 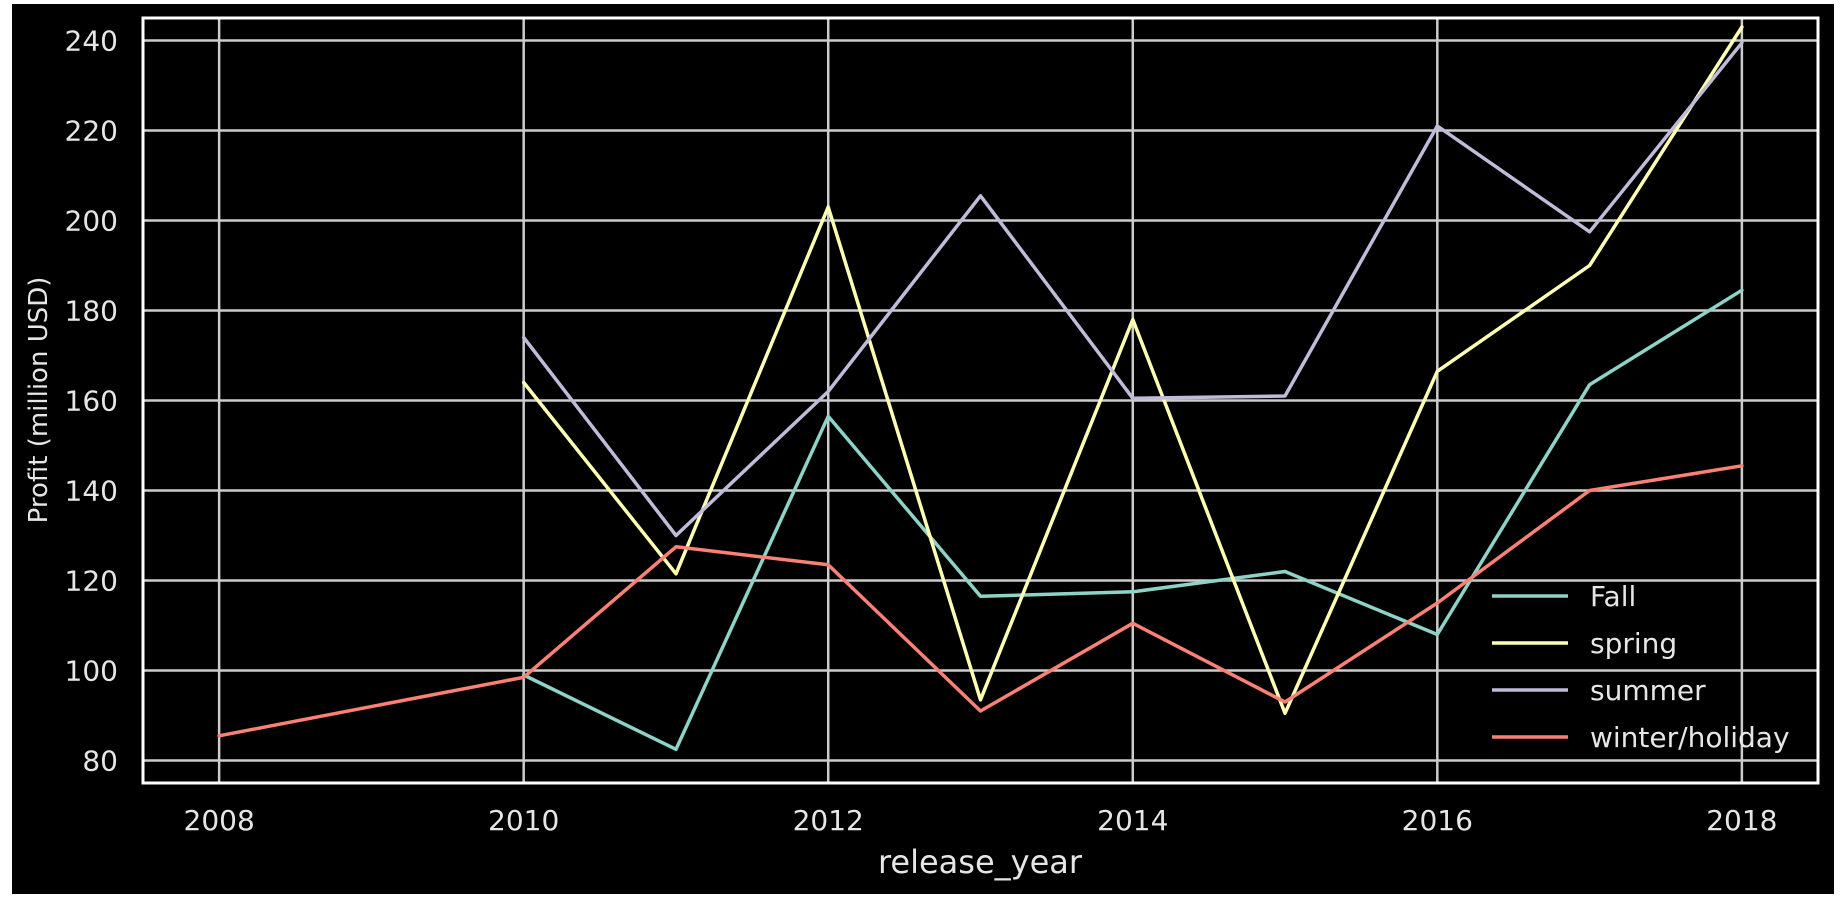 I want to click on y-tick-label: 220, so click(x=91, y=131).